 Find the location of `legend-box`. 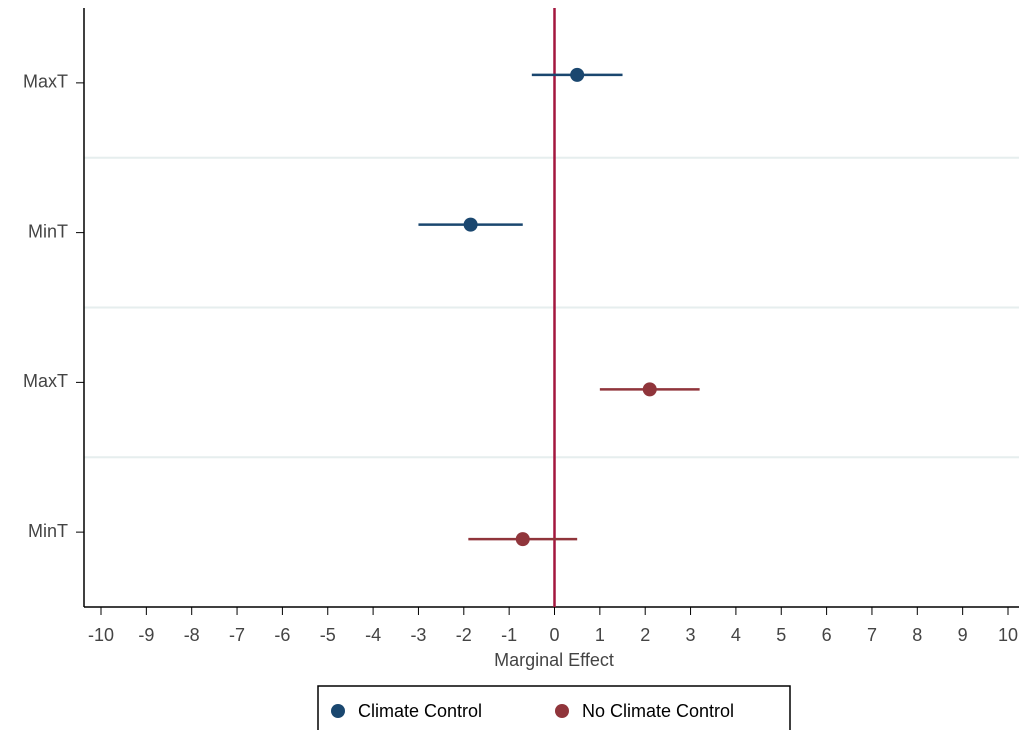

legend-box is located at coordinates (554, 707).